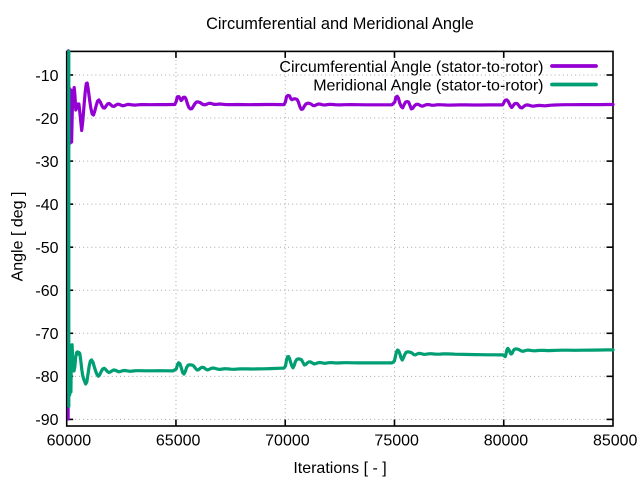  What do you see at coordinates (615, 441) in the screenshot?
I see `svg-text: 85000` at bounding box center [615, 441].